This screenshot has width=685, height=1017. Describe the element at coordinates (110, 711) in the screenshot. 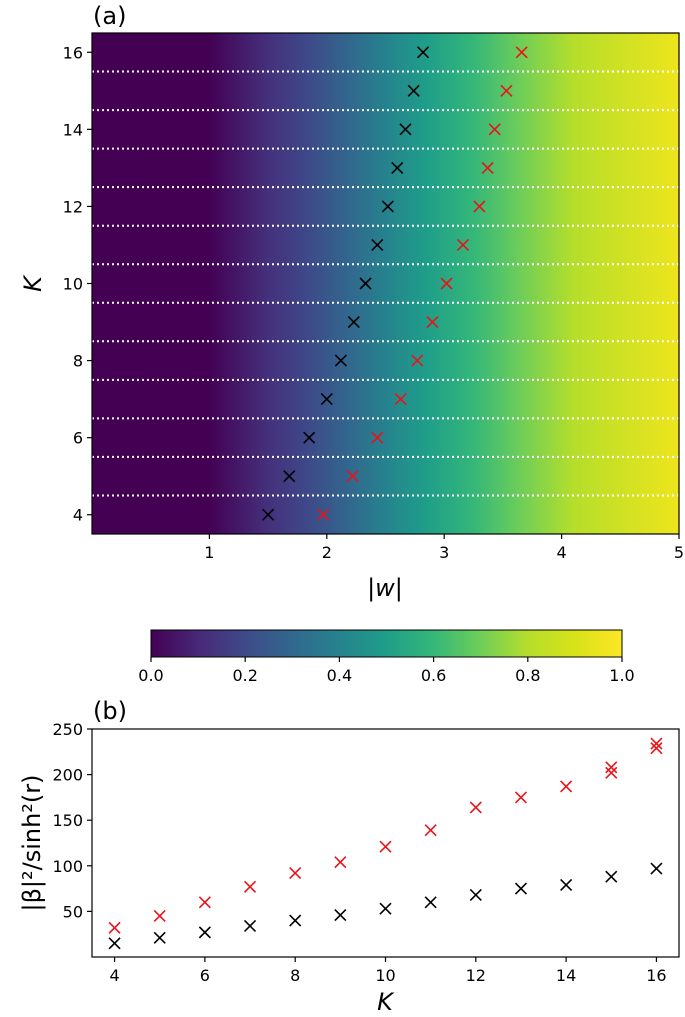

I see `panel-b-label: (b)` at that location.